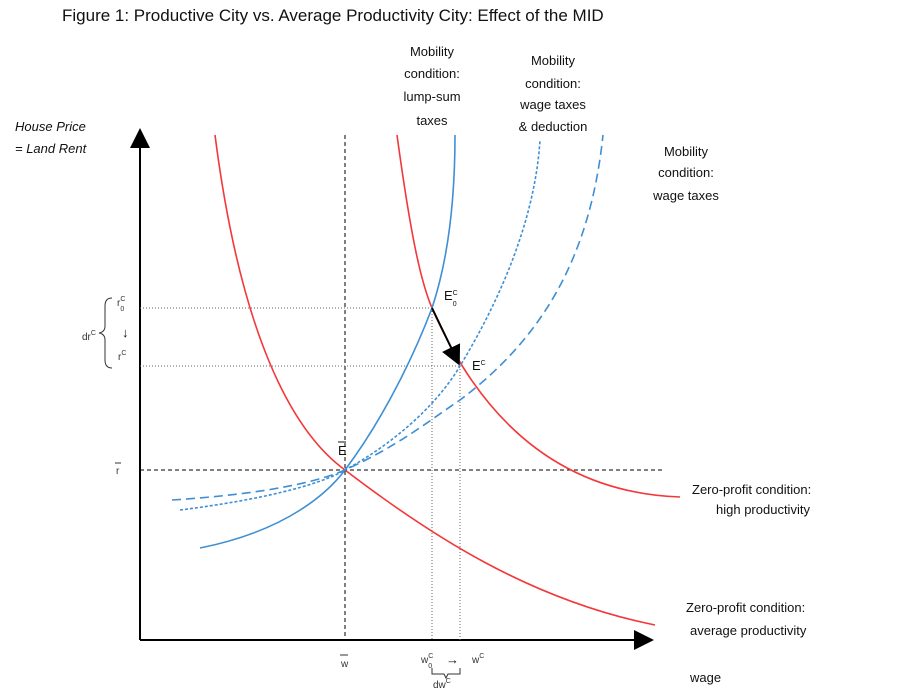 This screenshot has height=690, width=917. I want to click on tick-label: r, so click(118, 471).